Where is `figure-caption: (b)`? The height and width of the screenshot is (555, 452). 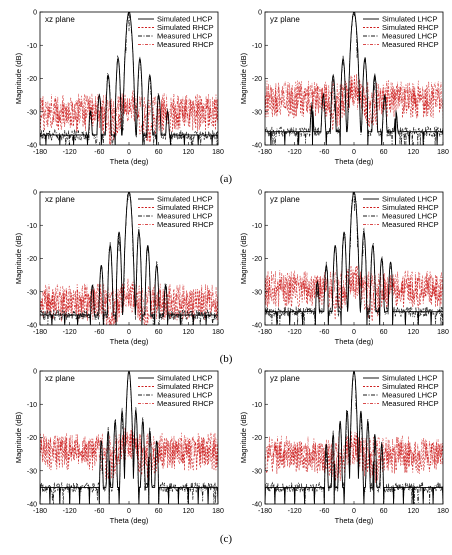
figure-caption: (b) is located at coordinates (226, 359).